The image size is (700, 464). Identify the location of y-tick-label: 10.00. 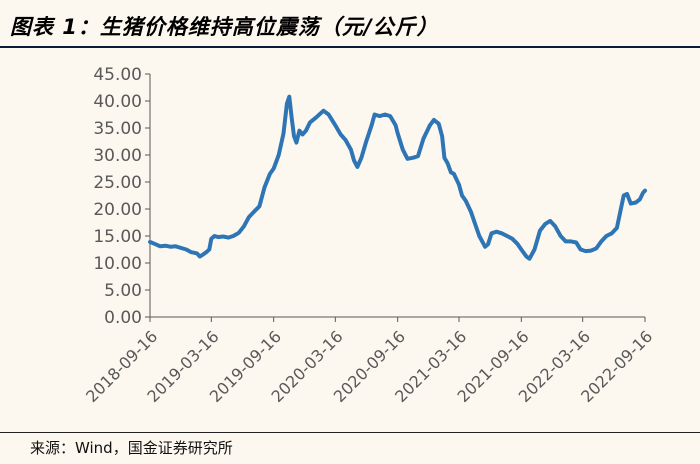
(117, 264).